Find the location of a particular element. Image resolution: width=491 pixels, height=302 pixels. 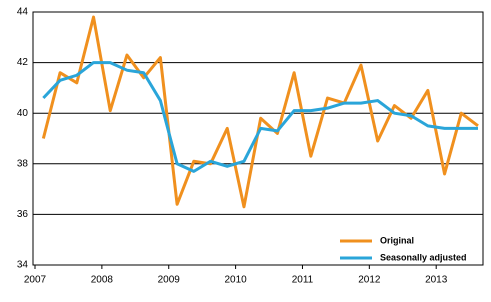

x-tick-label: 2009 is located at coordinates (169, 280).